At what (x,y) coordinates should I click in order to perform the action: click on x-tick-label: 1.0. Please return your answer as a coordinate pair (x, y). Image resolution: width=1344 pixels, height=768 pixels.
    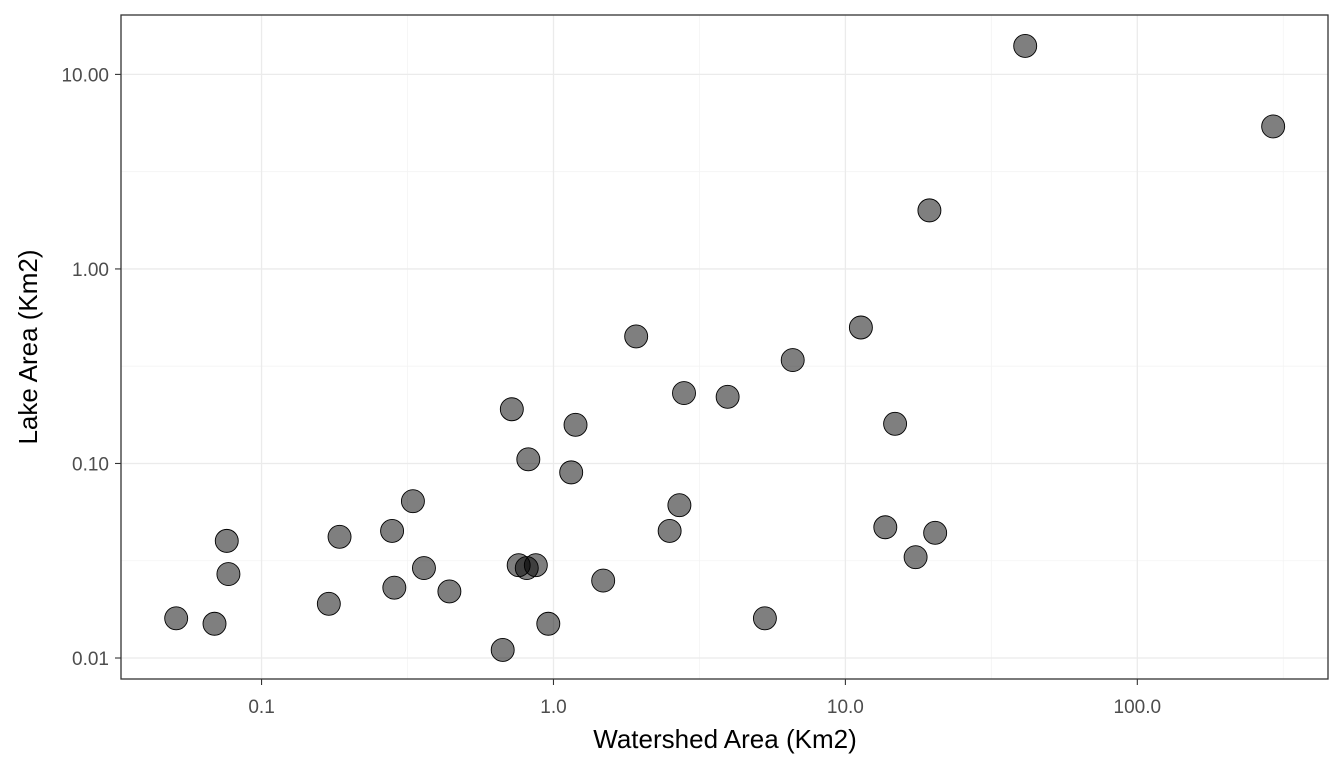
    Looking at the image, I should click on (553, 707).